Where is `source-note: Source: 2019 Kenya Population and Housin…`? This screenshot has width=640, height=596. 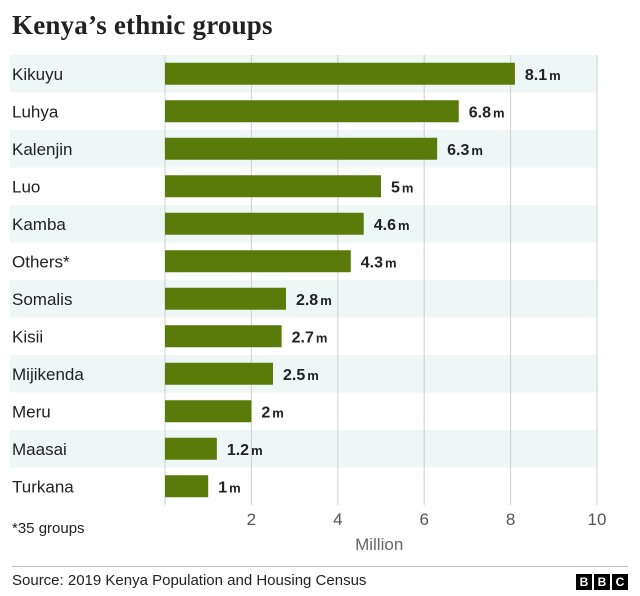 source-note: Source: 2019 Kenya Population and Housin… is located at coordinates (189, 580).